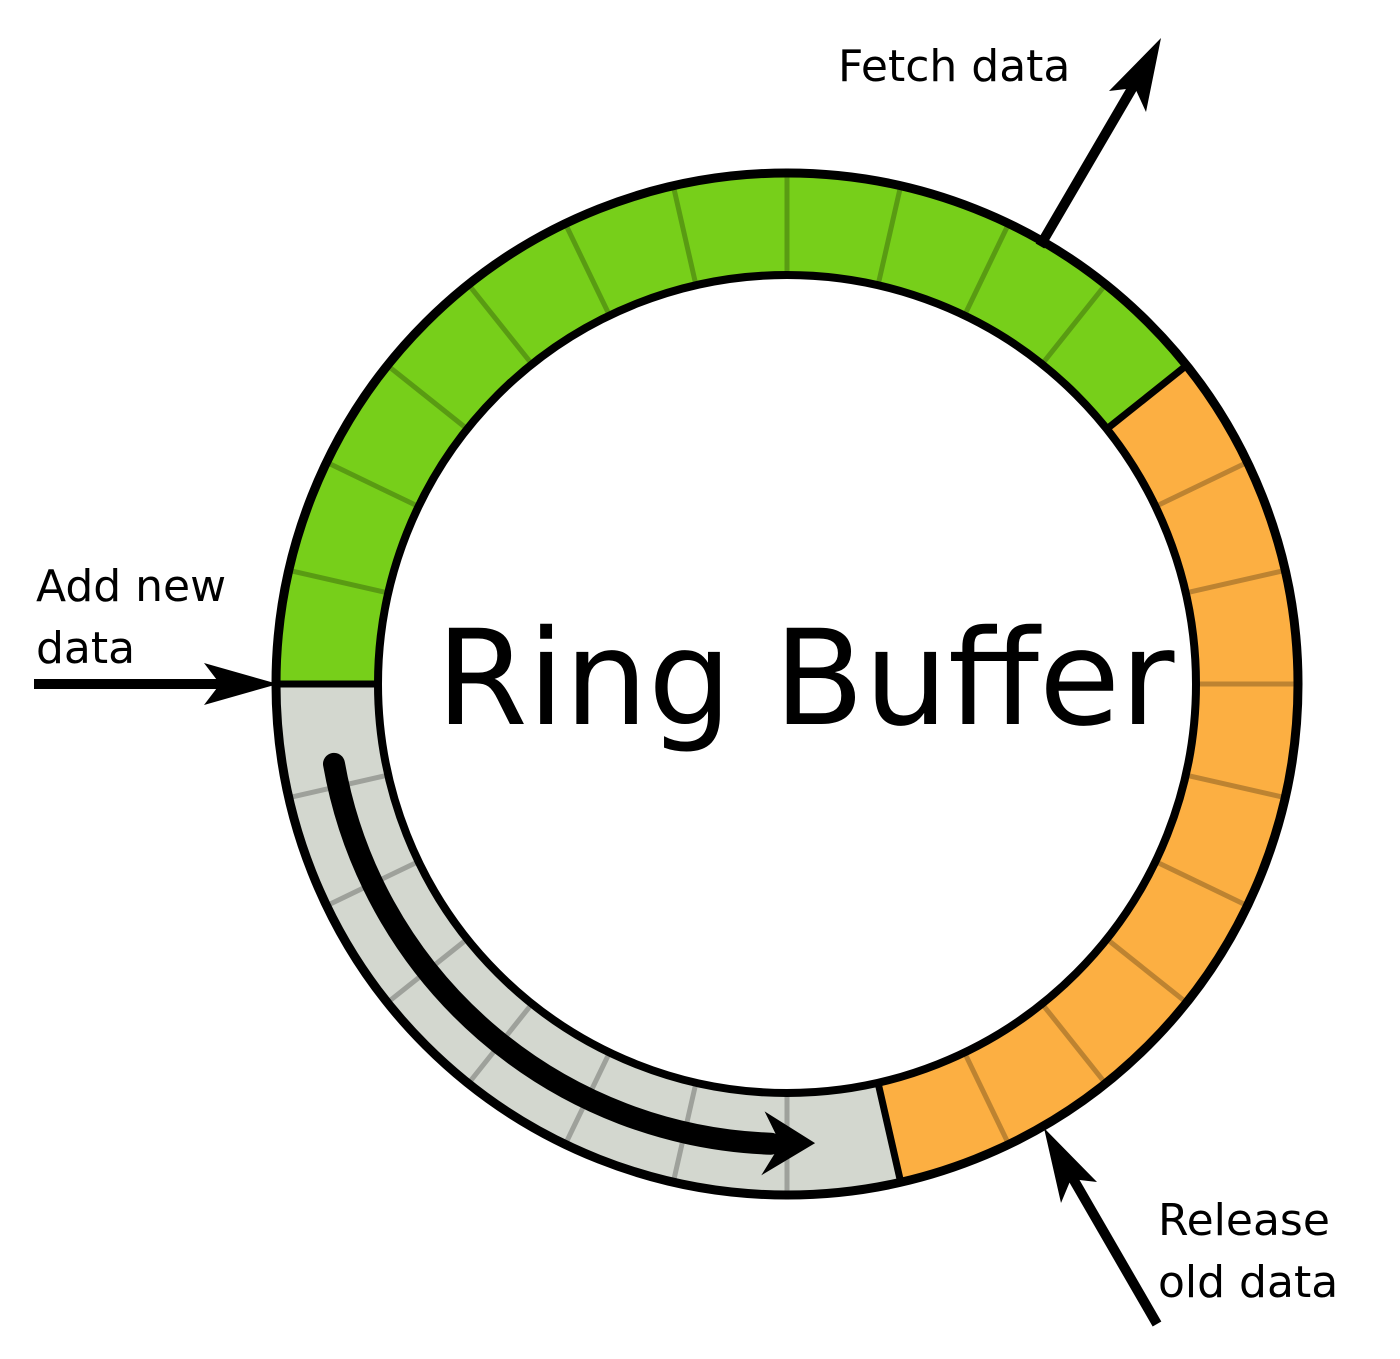 The height and width of the screenshot is (1359, 1400). What do you see at coordinates (569, 964) in the screenshot?
I see `direction-arrow` at bounding box center [569, 964].